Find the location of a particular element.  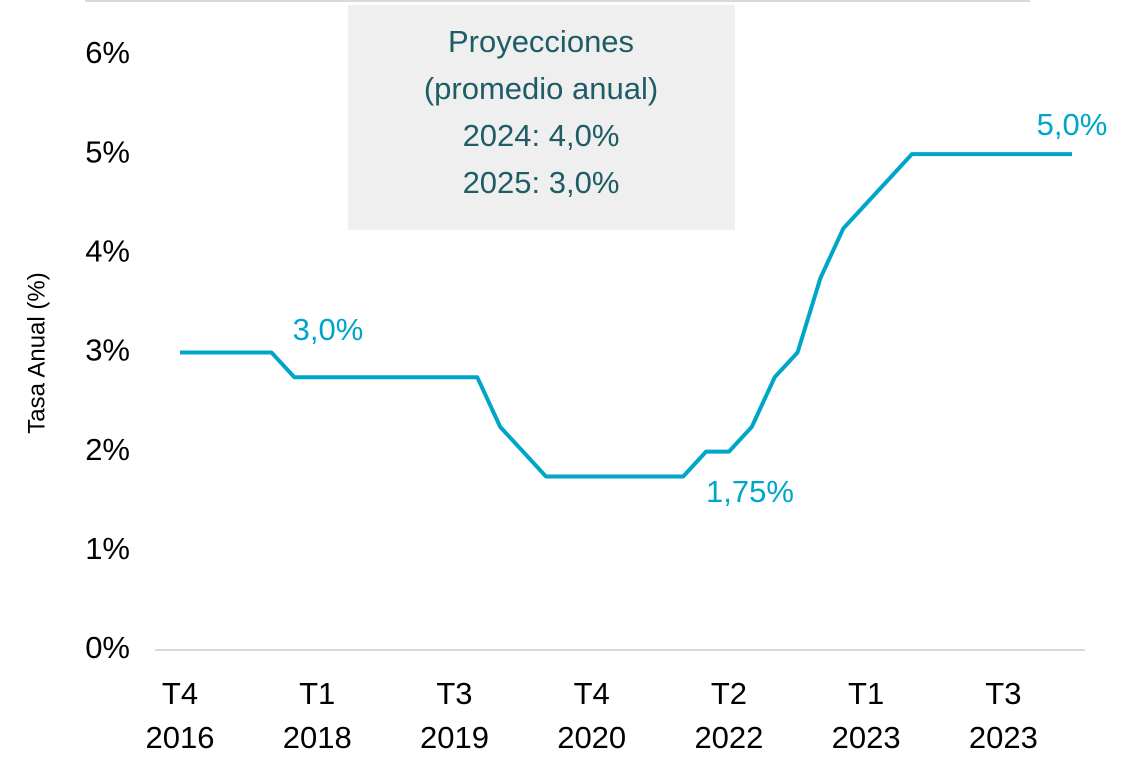

annotation: 5,0% is located at coordinates (1072, 124).